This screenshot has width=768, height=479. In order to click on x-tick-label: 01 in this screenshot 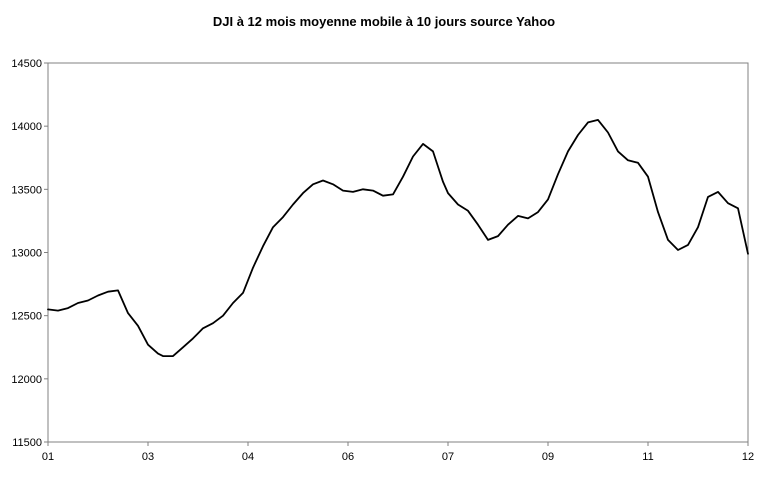, I will do `click(48, 457)`.